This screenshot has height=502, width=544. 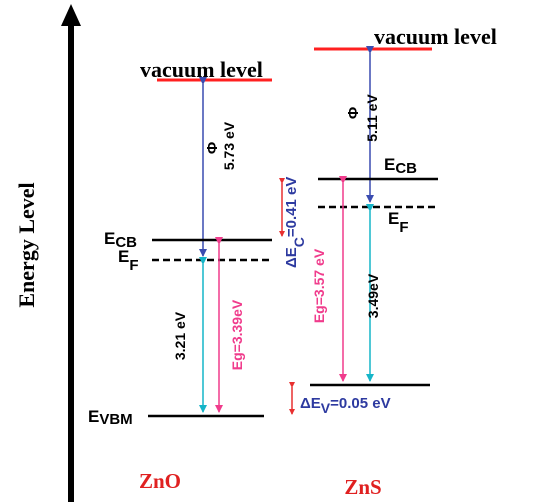 I want to click on zno-evbm-label: EVBM, so click(x=110, y=417).